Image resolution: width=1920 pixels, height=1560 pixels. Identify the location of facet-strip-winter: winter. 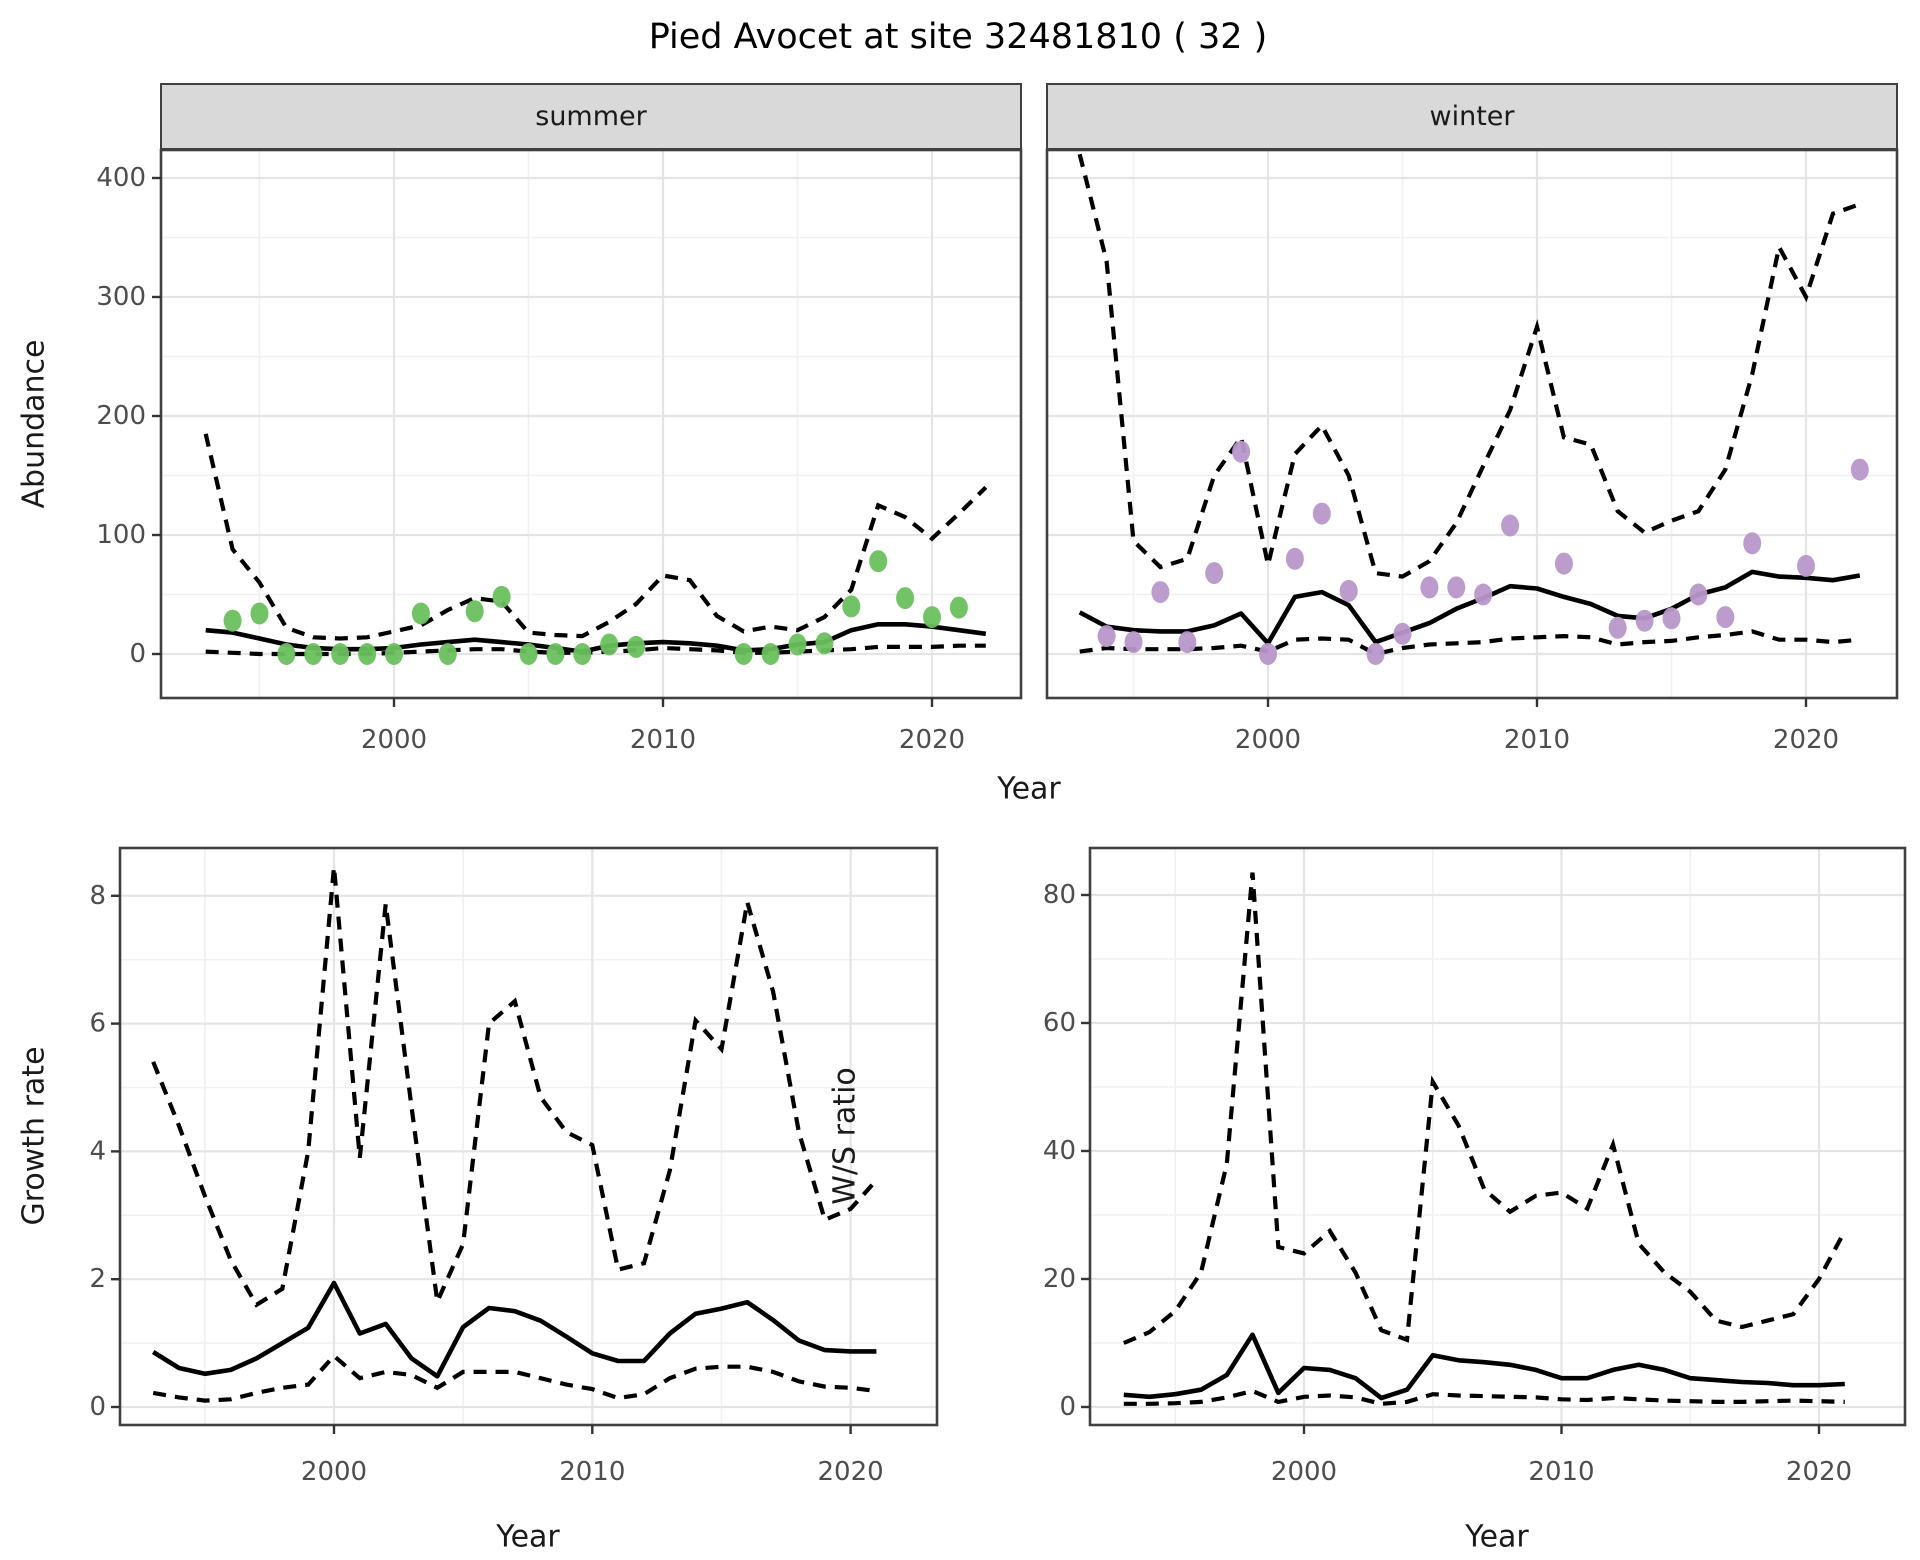
(1472, 116).